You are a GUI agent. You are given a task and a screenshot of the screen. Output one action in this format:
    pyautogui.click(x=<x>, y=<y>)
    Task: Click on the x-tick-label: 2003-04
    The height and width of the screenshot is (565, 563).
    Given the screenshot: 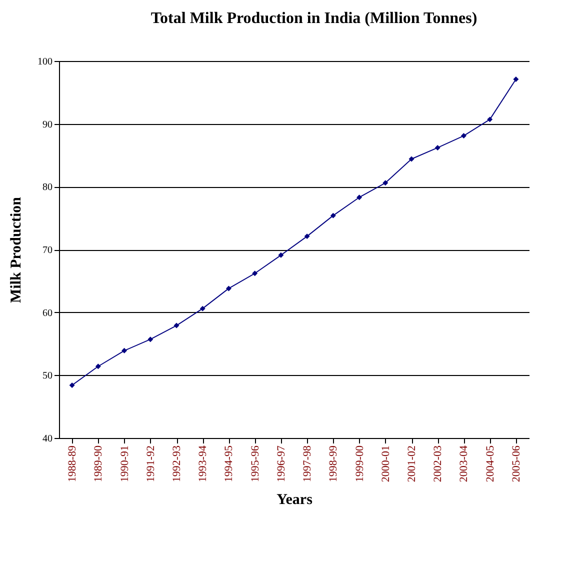 What is the action you would take?
    pyautogui.click(x=464, y=463)
    